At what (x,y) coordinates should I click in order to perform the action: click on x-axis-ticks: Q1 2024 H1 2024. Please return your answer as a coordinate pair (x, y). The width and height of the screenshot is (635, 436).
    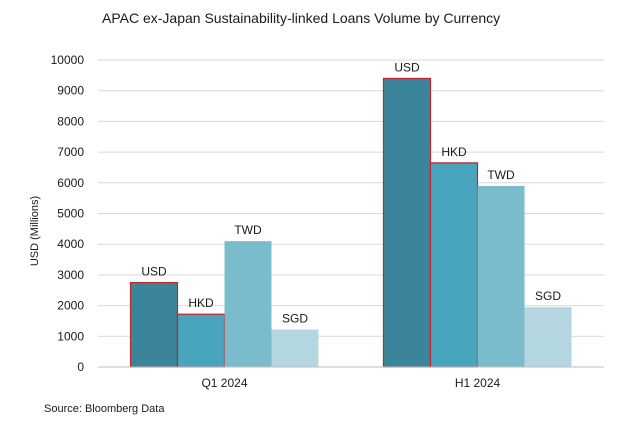
    Looking at the image, I should click on (350, 383).